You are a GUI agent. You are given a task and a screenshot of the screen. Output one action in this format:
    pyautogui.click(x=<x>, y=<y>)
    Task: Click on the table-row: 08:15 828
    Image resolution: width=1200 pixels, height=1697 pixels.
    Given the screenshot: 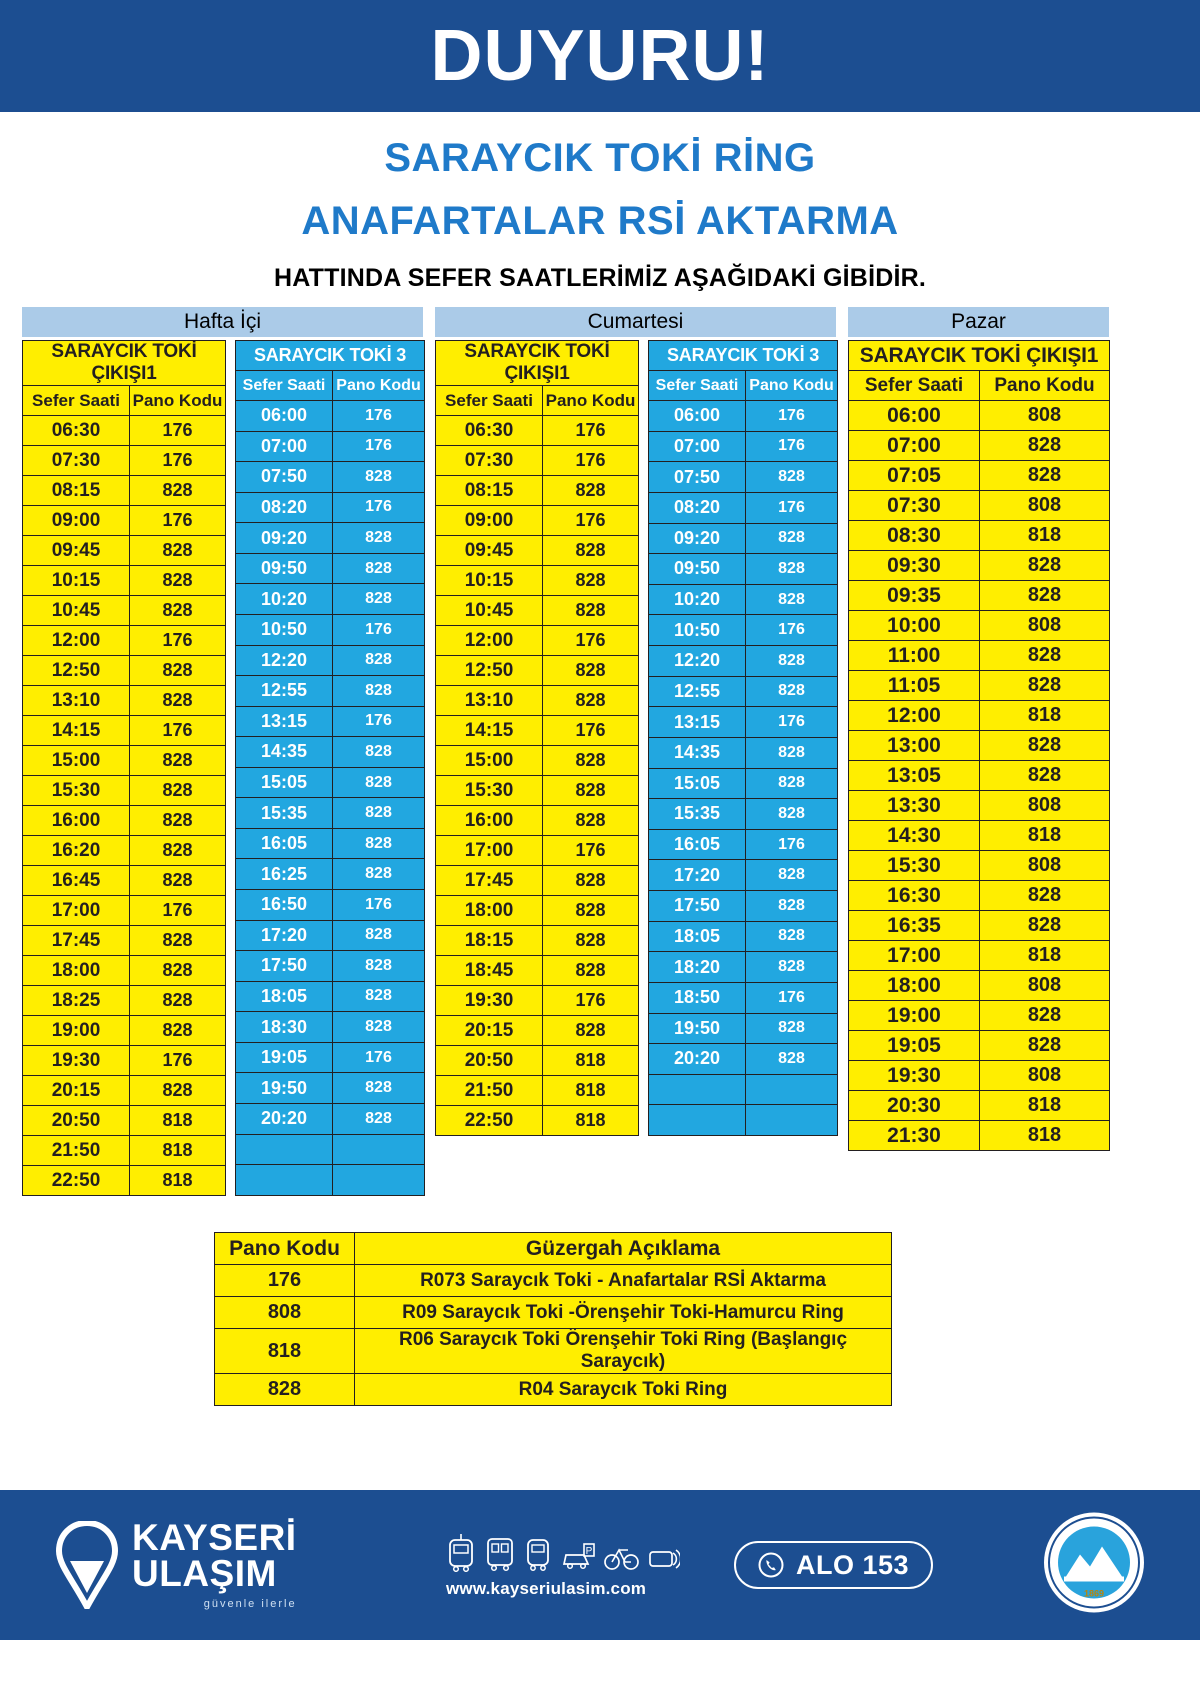 What is the action you would take?
    pyautogui.click(x=537, y=490)
    